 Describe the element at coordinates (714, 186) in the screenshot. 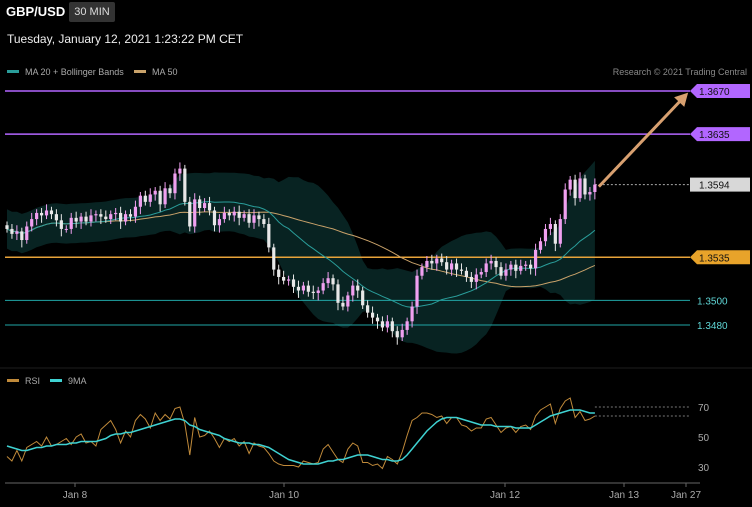

I see `current-price-label: 1.3594` at that location.